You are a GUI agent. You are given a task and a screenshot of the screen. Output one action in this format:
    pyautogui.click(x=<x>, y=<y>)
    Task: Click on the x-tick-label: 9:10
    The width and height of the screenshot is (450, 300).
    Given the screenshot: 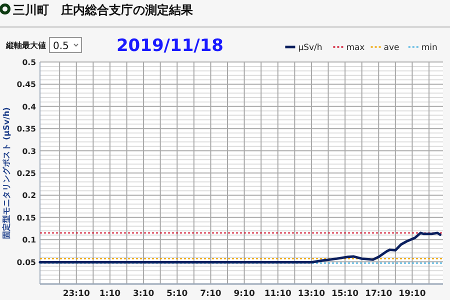 What is the action you would take?
    pyautogui.click(x=244, y=294)
    